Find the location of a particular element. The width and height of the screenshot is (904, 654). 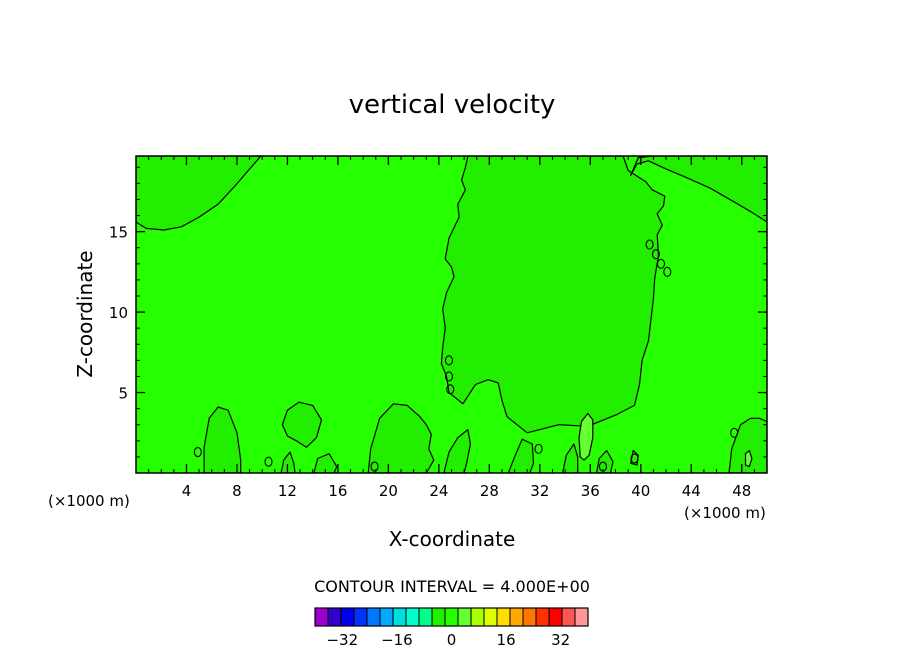

contour-region-bottom-30-negative is located at coordinates (521, 455).